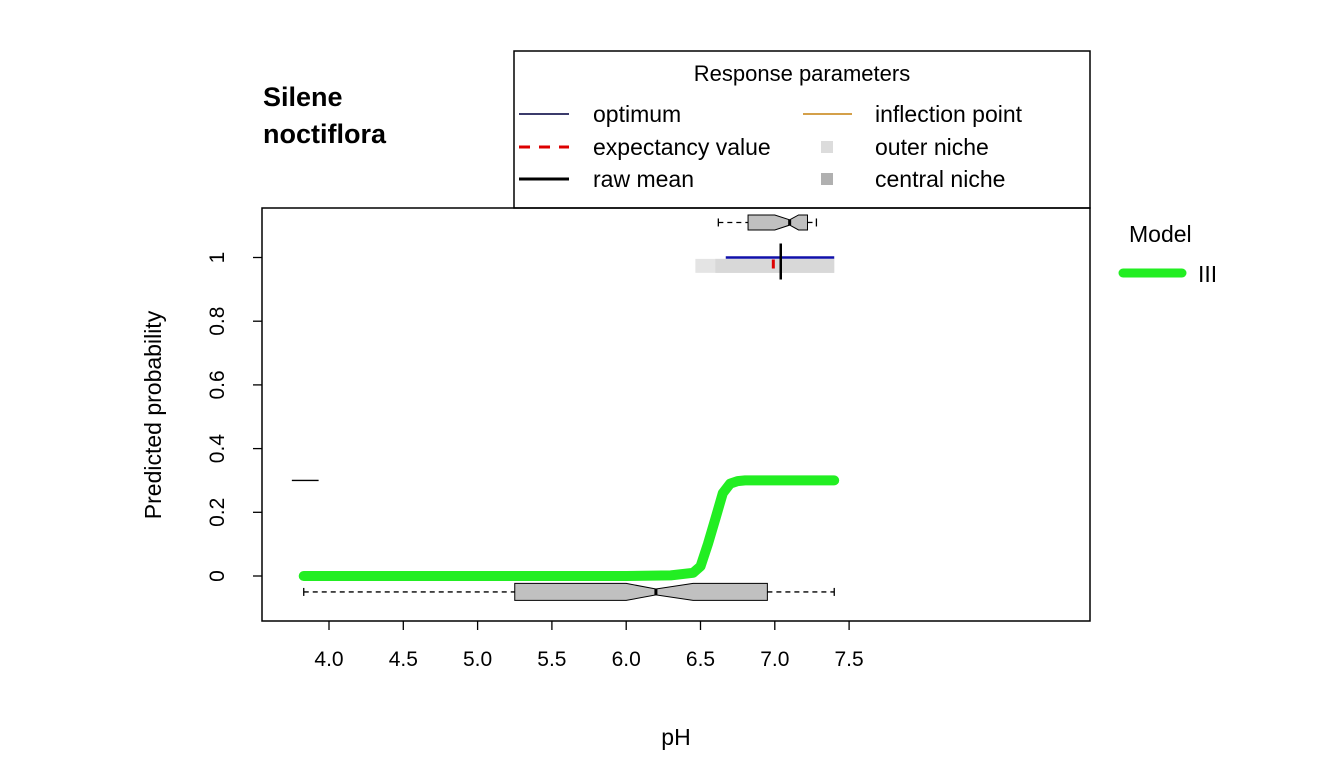 The height and width of the screenshot is (784, 1340). Describe the element at coordinates (589, 646) in the screenshot. I see `x-axis: 4.0 4.5 5.0 5.5 6.0 6.5 7.0 7.5` at that location.